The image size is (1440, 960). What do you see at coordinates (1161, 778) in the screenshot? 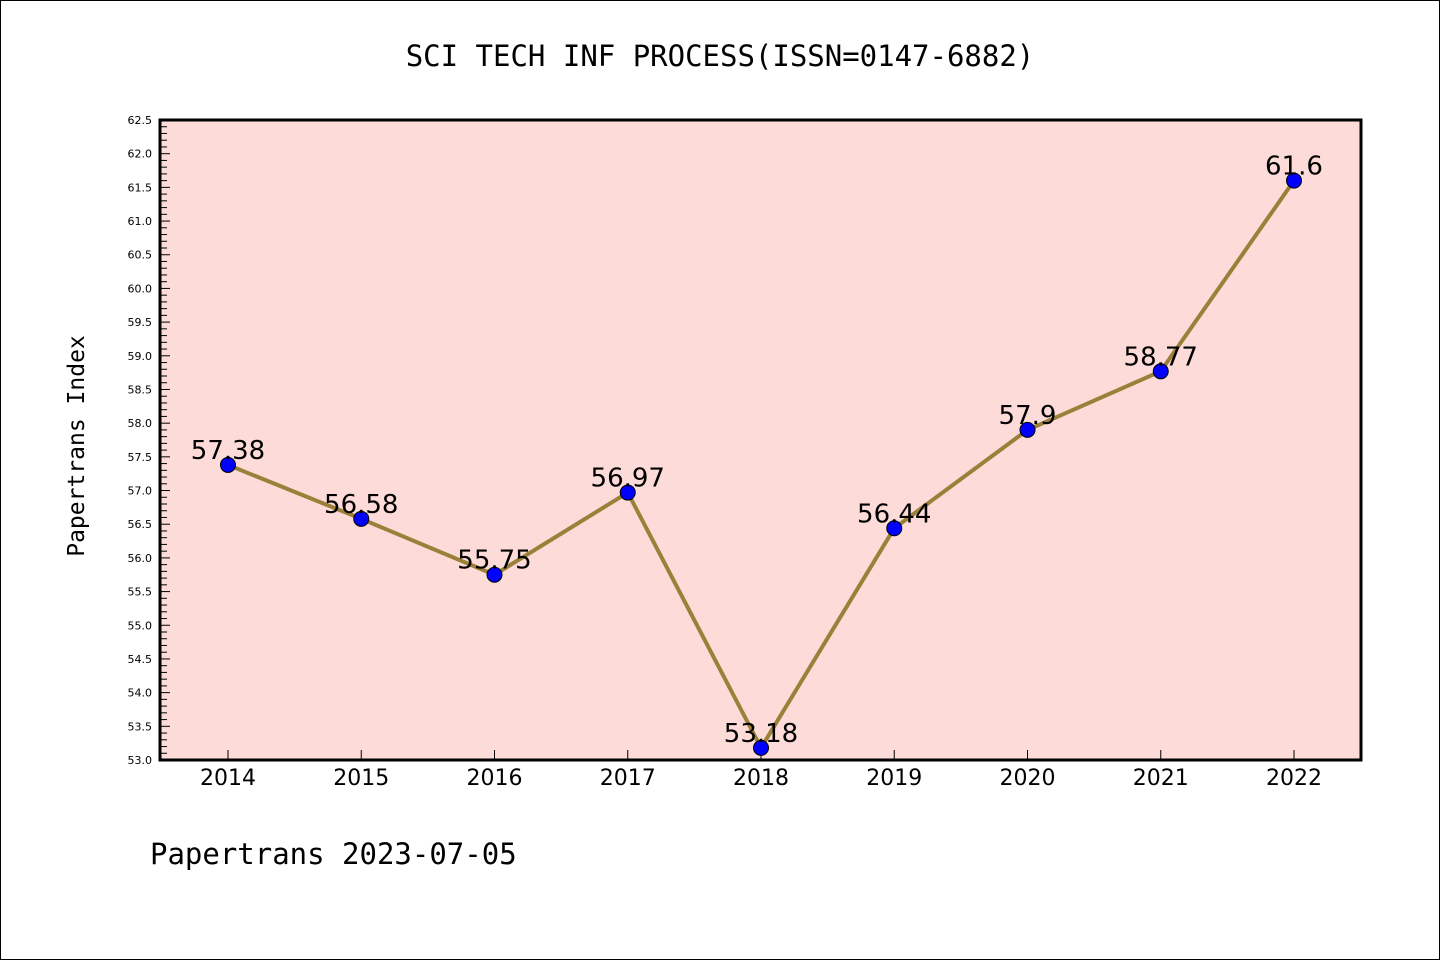
I see `x-tick-label: 2021` at bounding box center [1161, 778].